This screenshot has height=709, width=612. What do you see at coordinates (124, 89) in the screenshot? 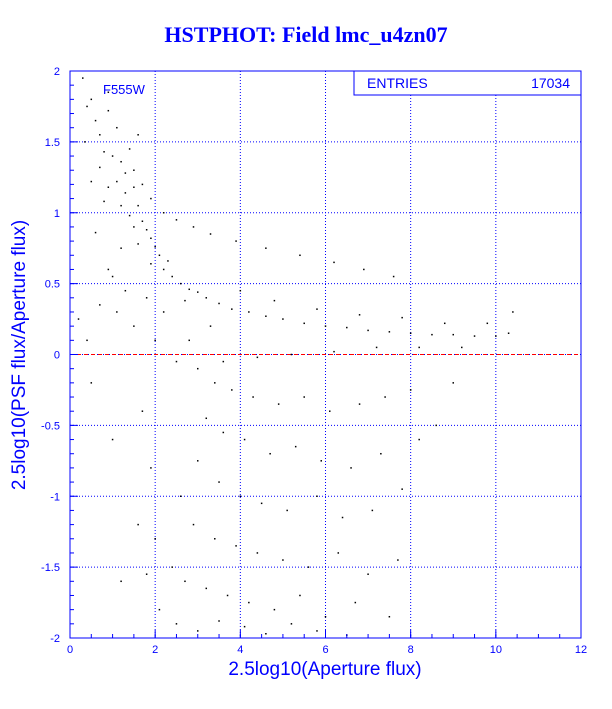
I see `filter-label: F555W` at bounding box center [124, 89].